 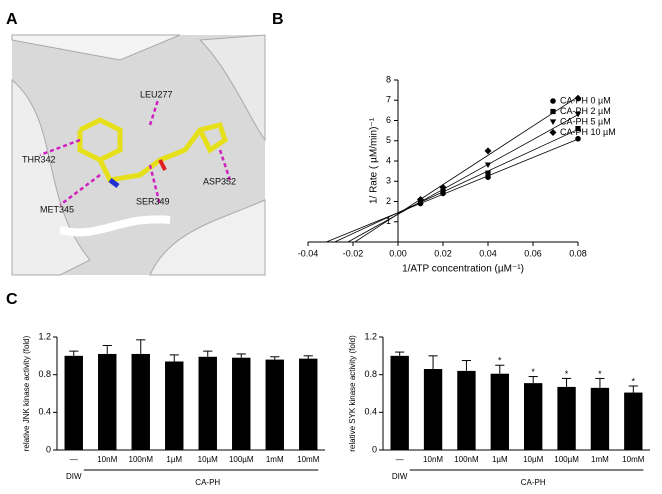 What do you see at coordinates (578, 253) in the screenshot?
I see `x-tick-label: 0.08` at bounding box center [578, 253].